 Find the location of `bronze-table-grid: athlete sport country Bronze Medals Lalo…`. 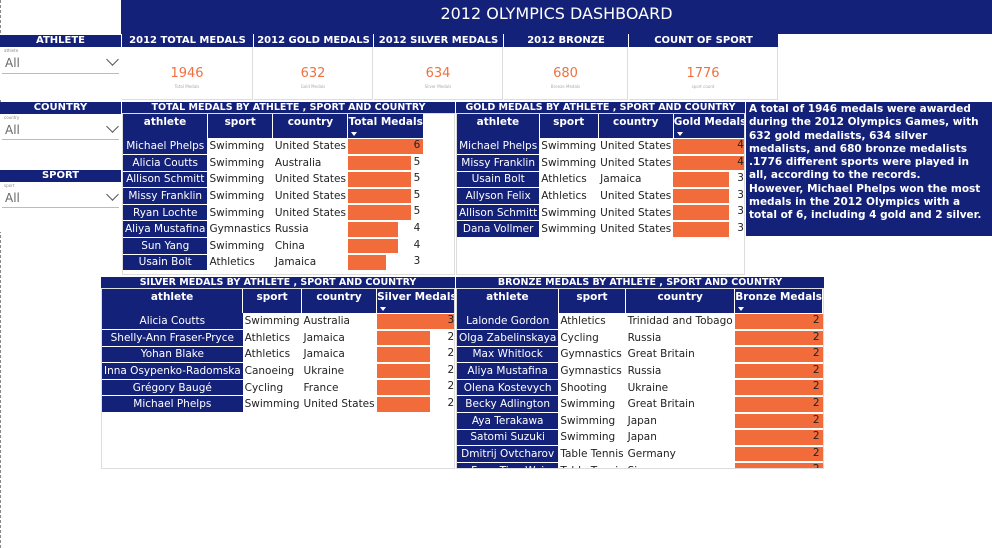

bronze-table-grid: athlete sport country Bronze Medals Lalo… is located at coordinates (640, 378).